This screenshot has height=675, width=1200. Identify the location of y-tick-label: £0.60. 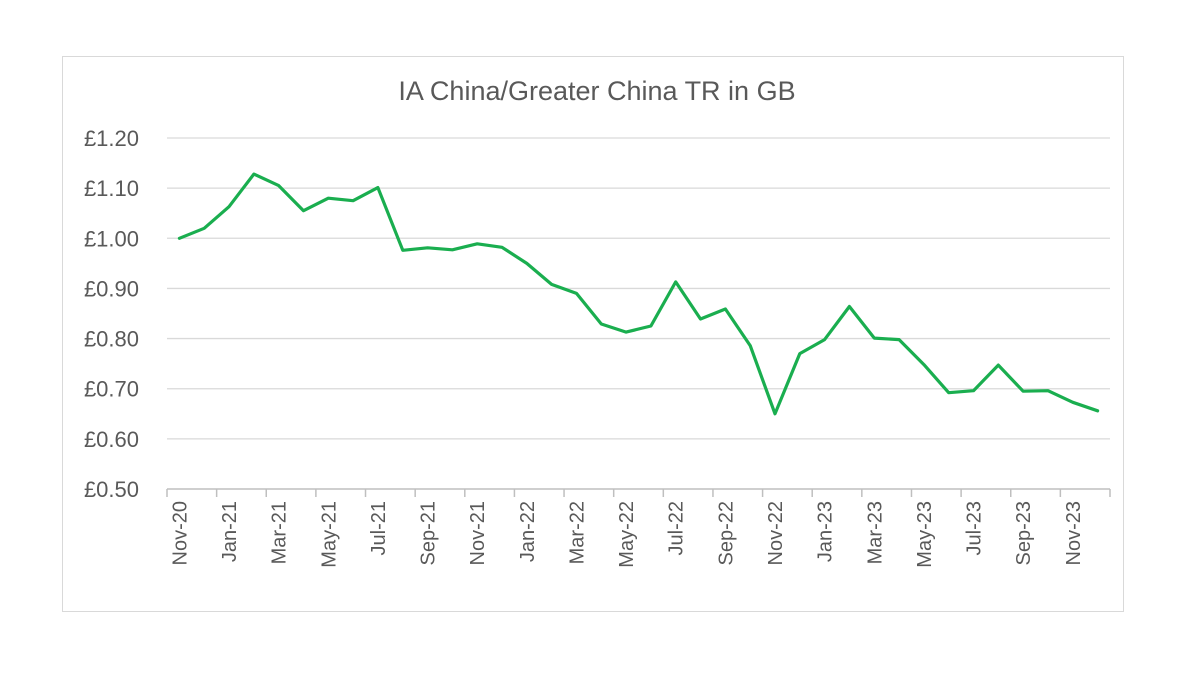
(111, 439).